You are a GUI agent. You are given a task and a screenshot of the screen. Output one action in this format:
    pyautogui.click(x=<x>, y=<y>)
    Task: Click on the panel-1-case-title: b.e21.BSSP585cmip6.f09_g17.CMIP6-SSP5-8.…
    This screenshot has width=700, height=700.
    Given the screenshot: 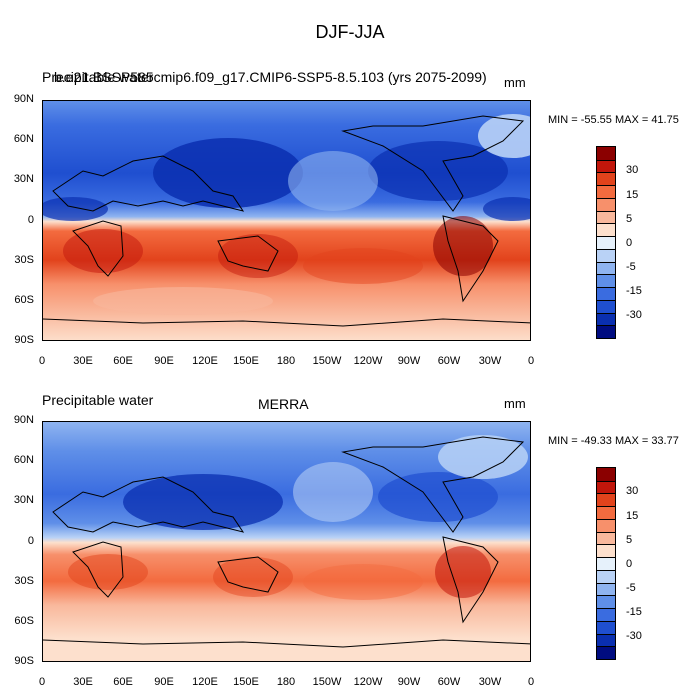 What is the action you would take?
    pyautogui.click(x=270, y=77)
    